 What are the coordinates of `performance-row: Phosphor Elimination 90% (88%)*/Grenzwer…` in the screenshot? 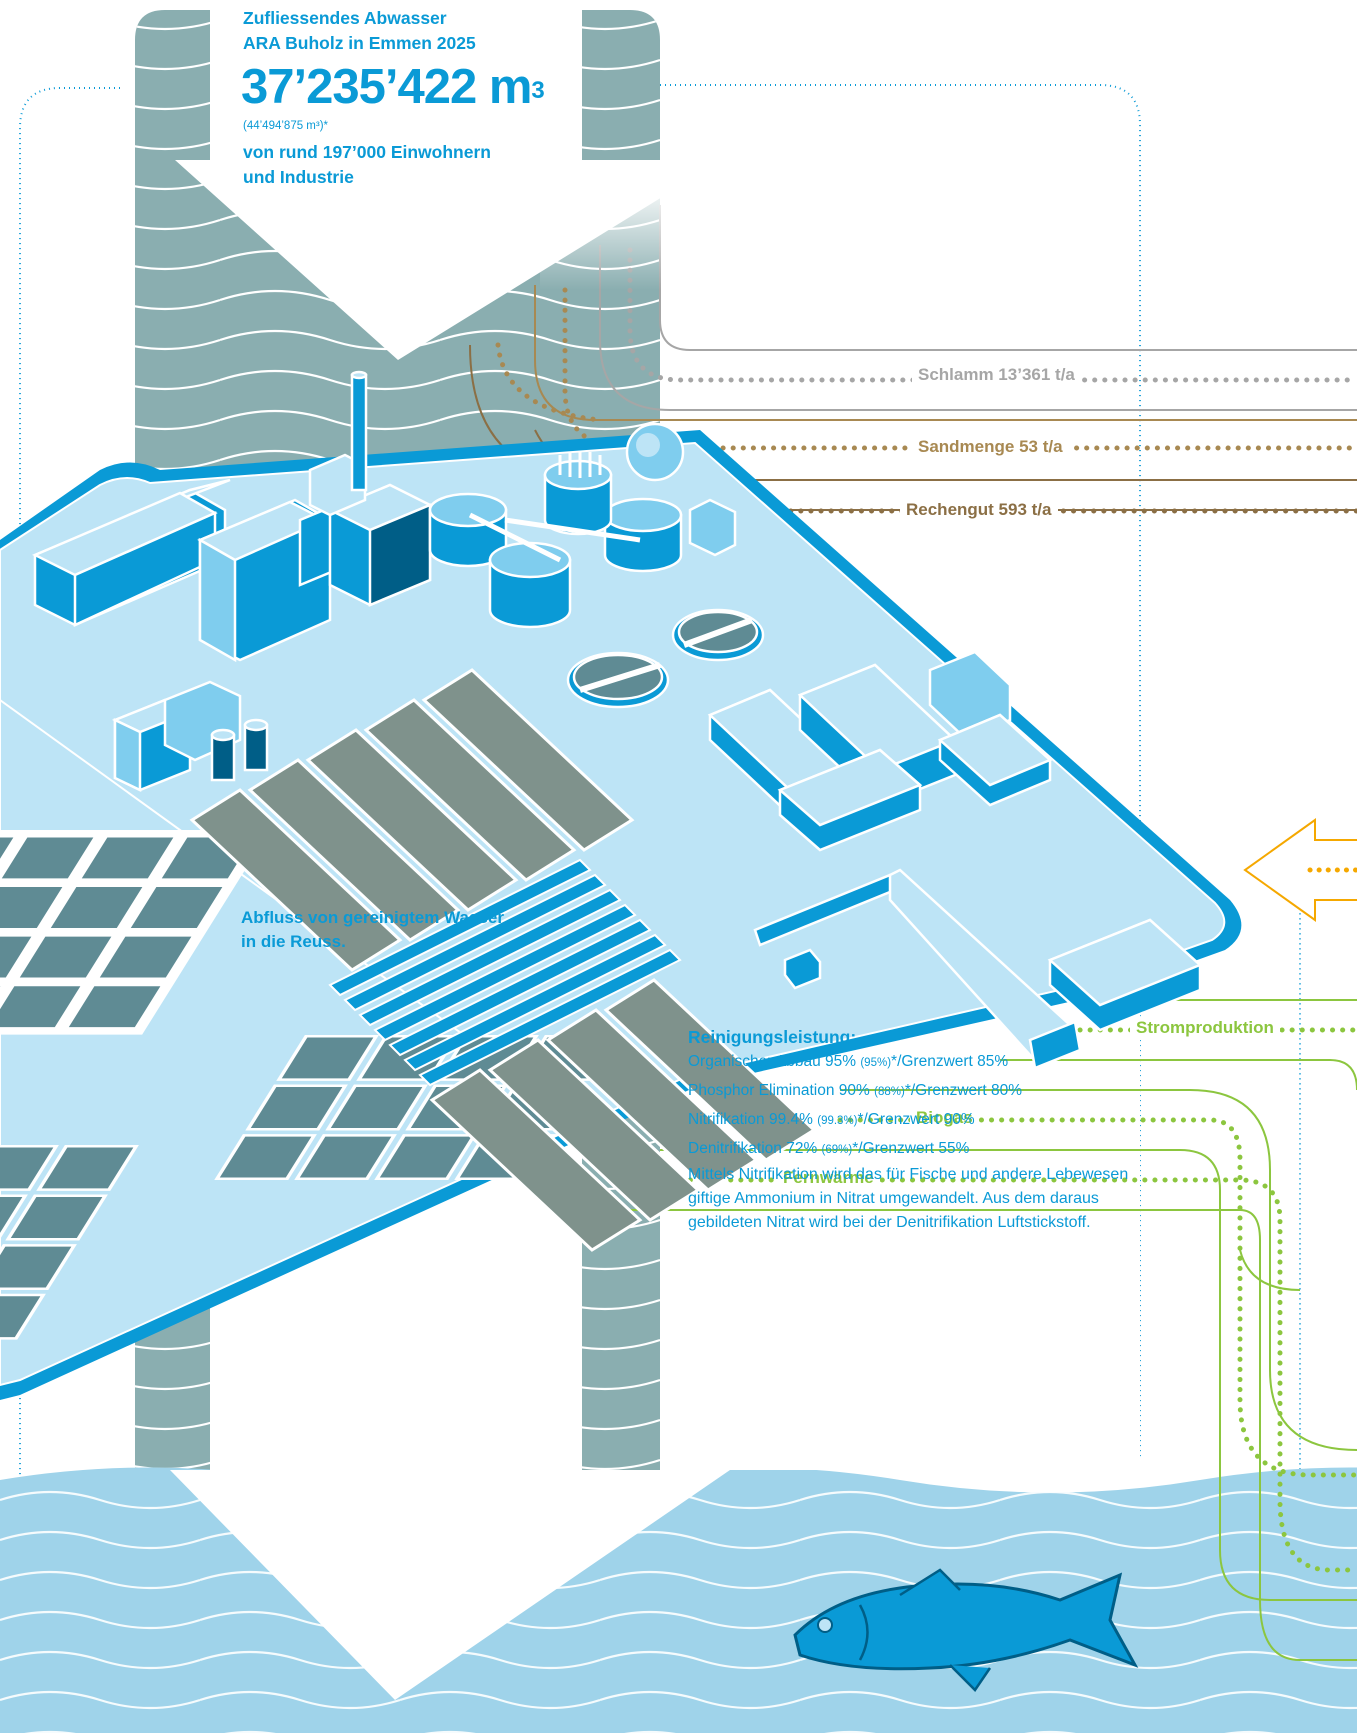 It's located at (855, 1090).